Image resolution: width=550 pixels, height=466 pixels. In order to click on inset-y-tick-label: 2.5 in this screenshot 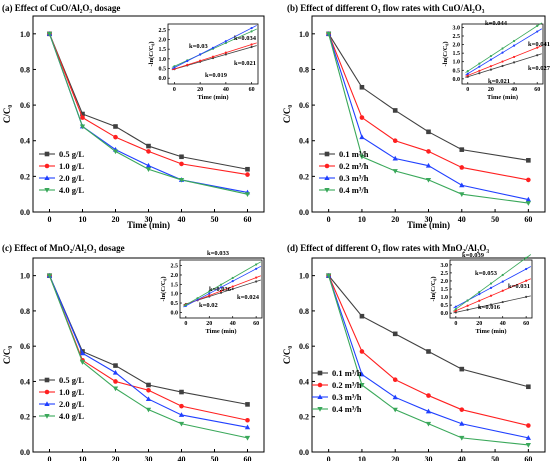, I will do `click(445, 274)`.